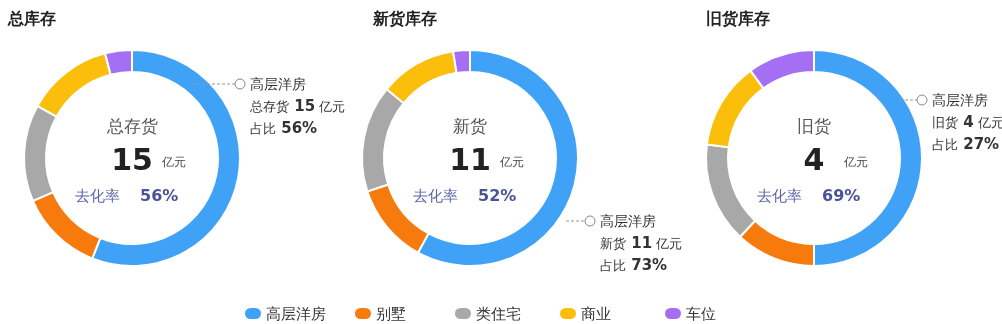  Describe the element at coordinates (814, 126) in the screenshot. I see `text: 旧货` at that location.